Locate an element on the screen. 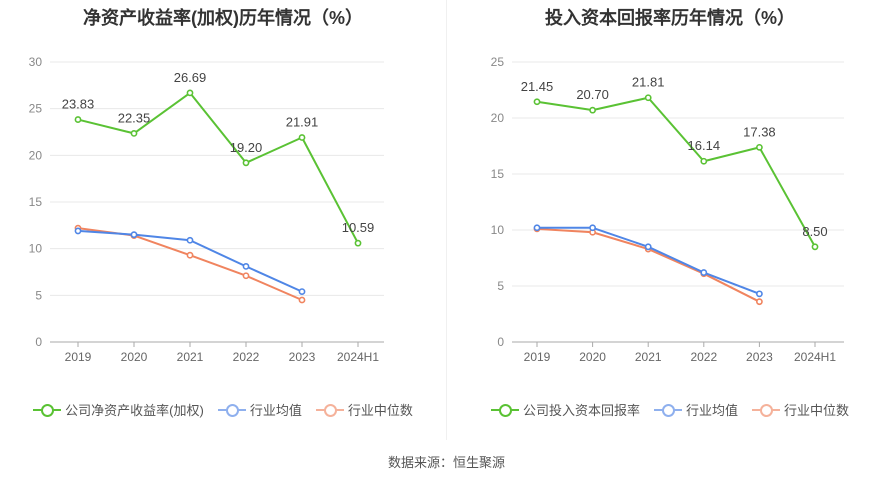 This screenshot has width=893, height=481. roe-chart-legend: 公司净资产收益率(加权) 行业均值 行业中位数 is located at coordinates (223, 409).